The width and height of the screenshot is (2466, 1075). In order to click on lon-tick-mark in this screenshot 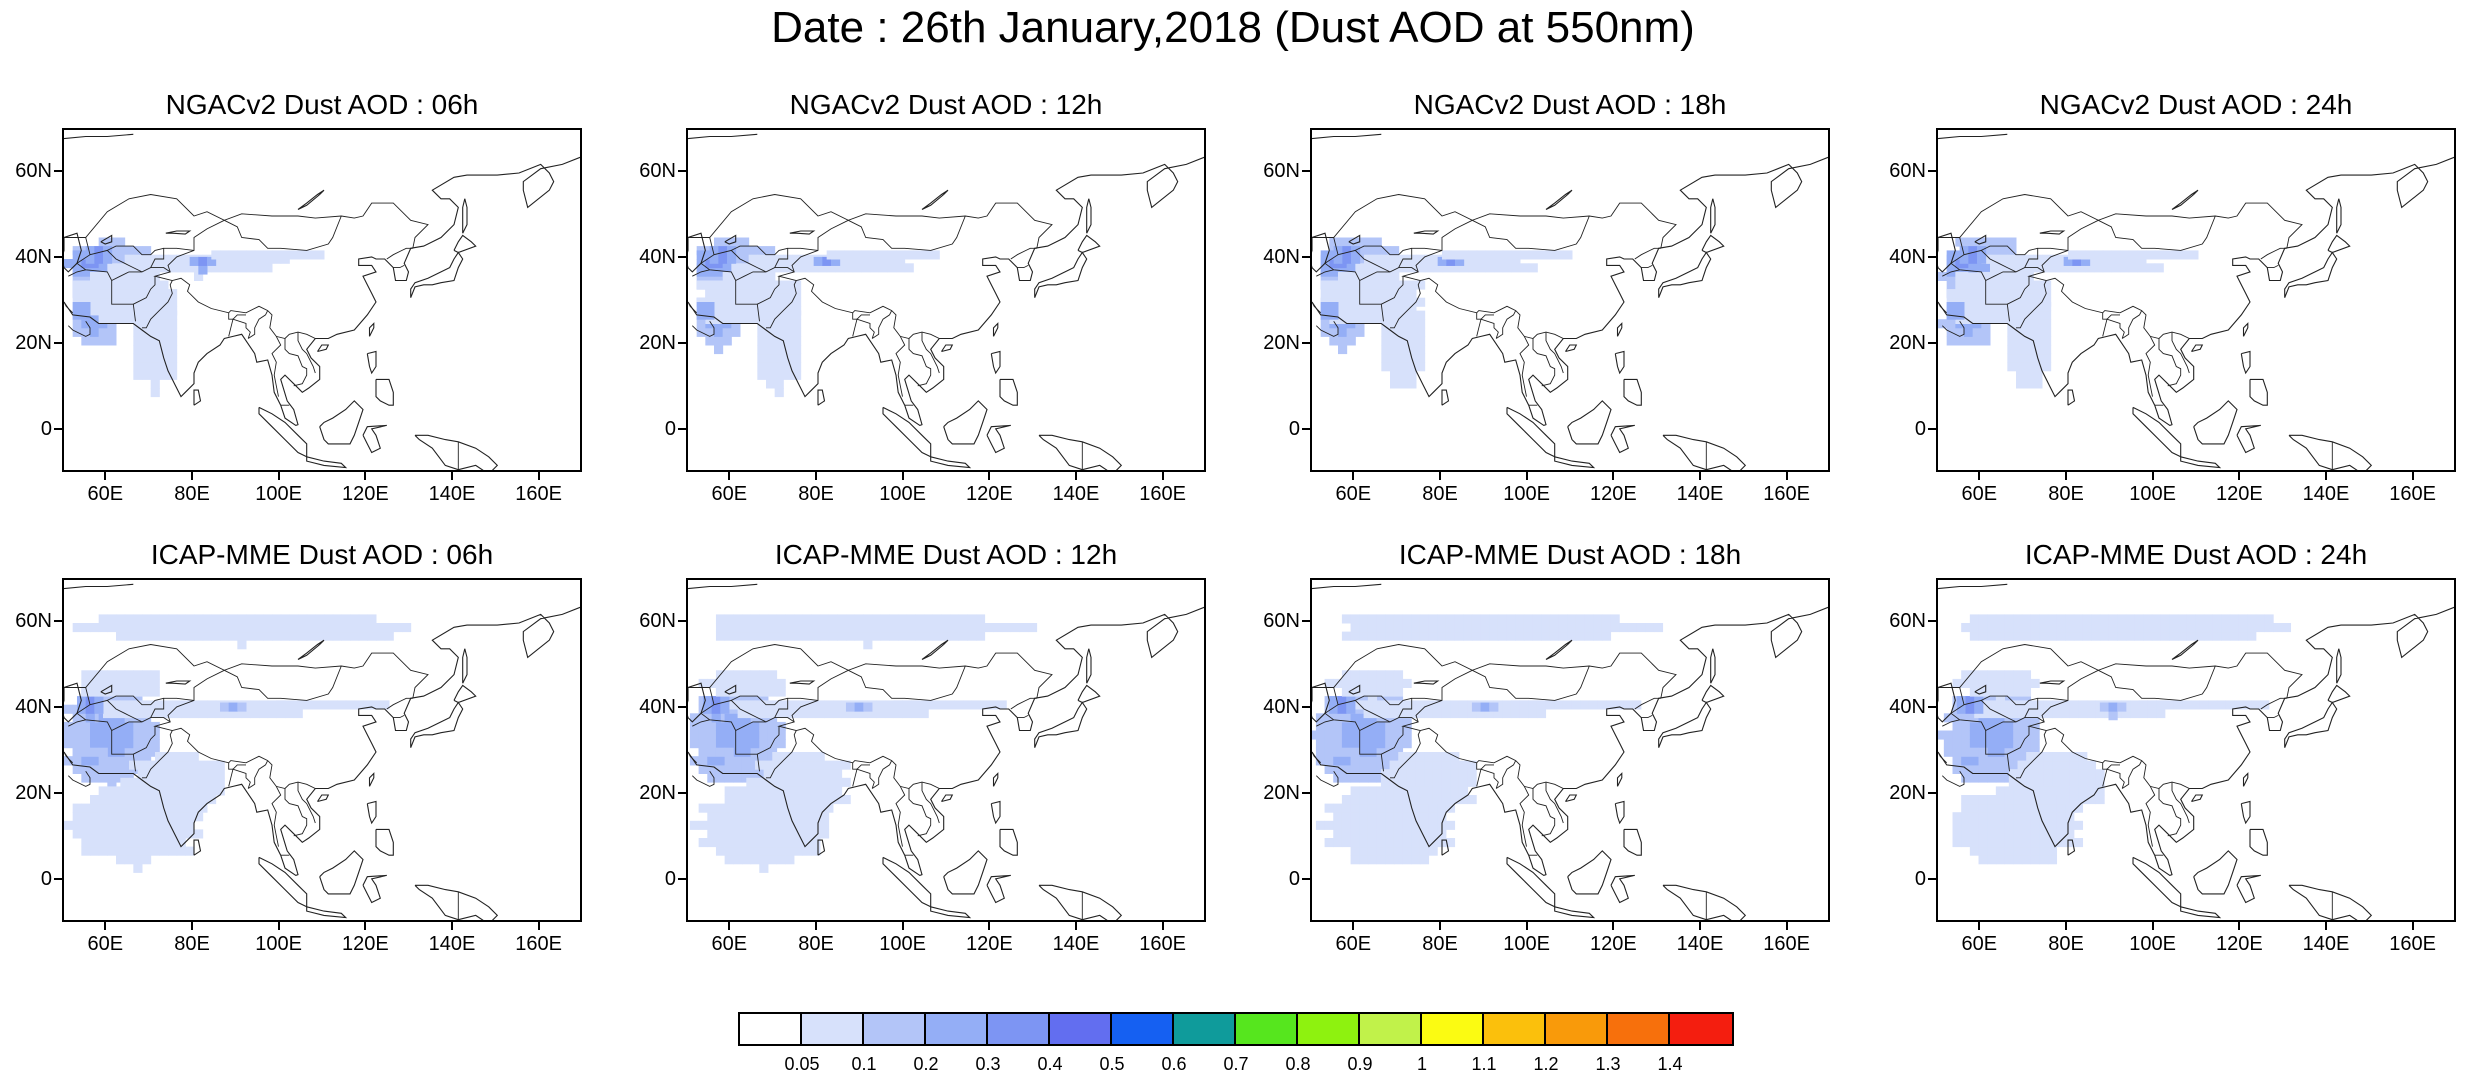, I will do `click(989, 476)`.